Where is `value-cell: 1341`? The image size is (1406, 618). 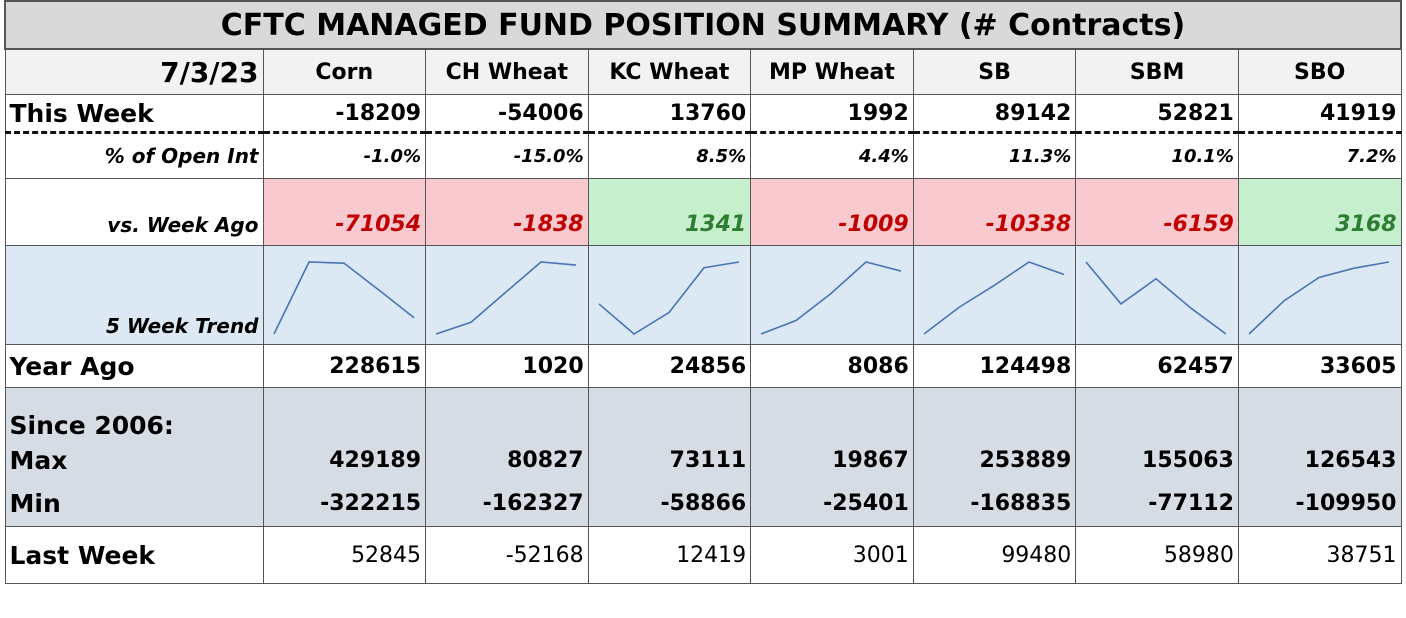
value-cell: 1341 is located at coordinates (669, 212).